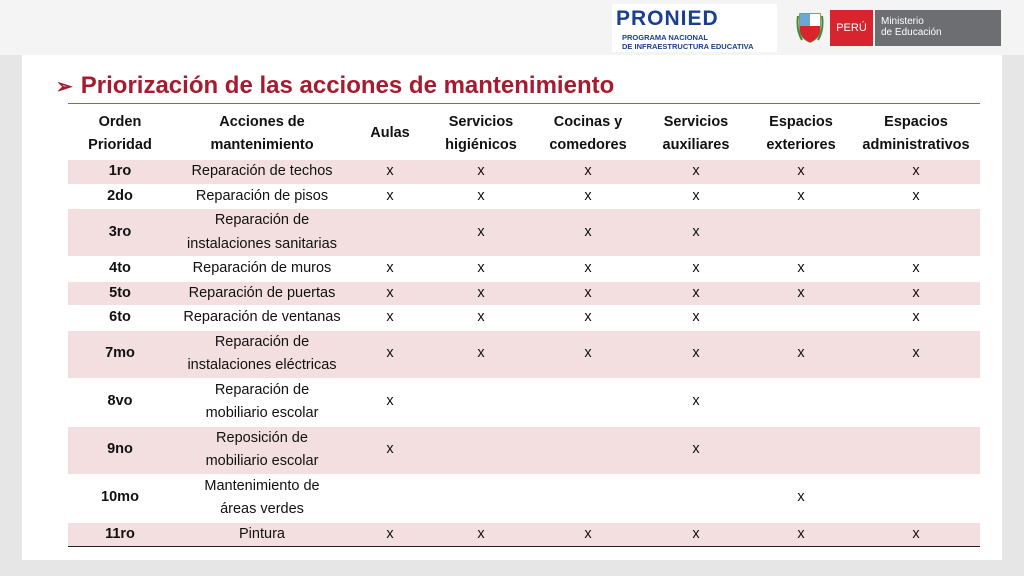 The image size is (1024, 576). I want to click on ministry-line: Ministerio, so click(902, 21).